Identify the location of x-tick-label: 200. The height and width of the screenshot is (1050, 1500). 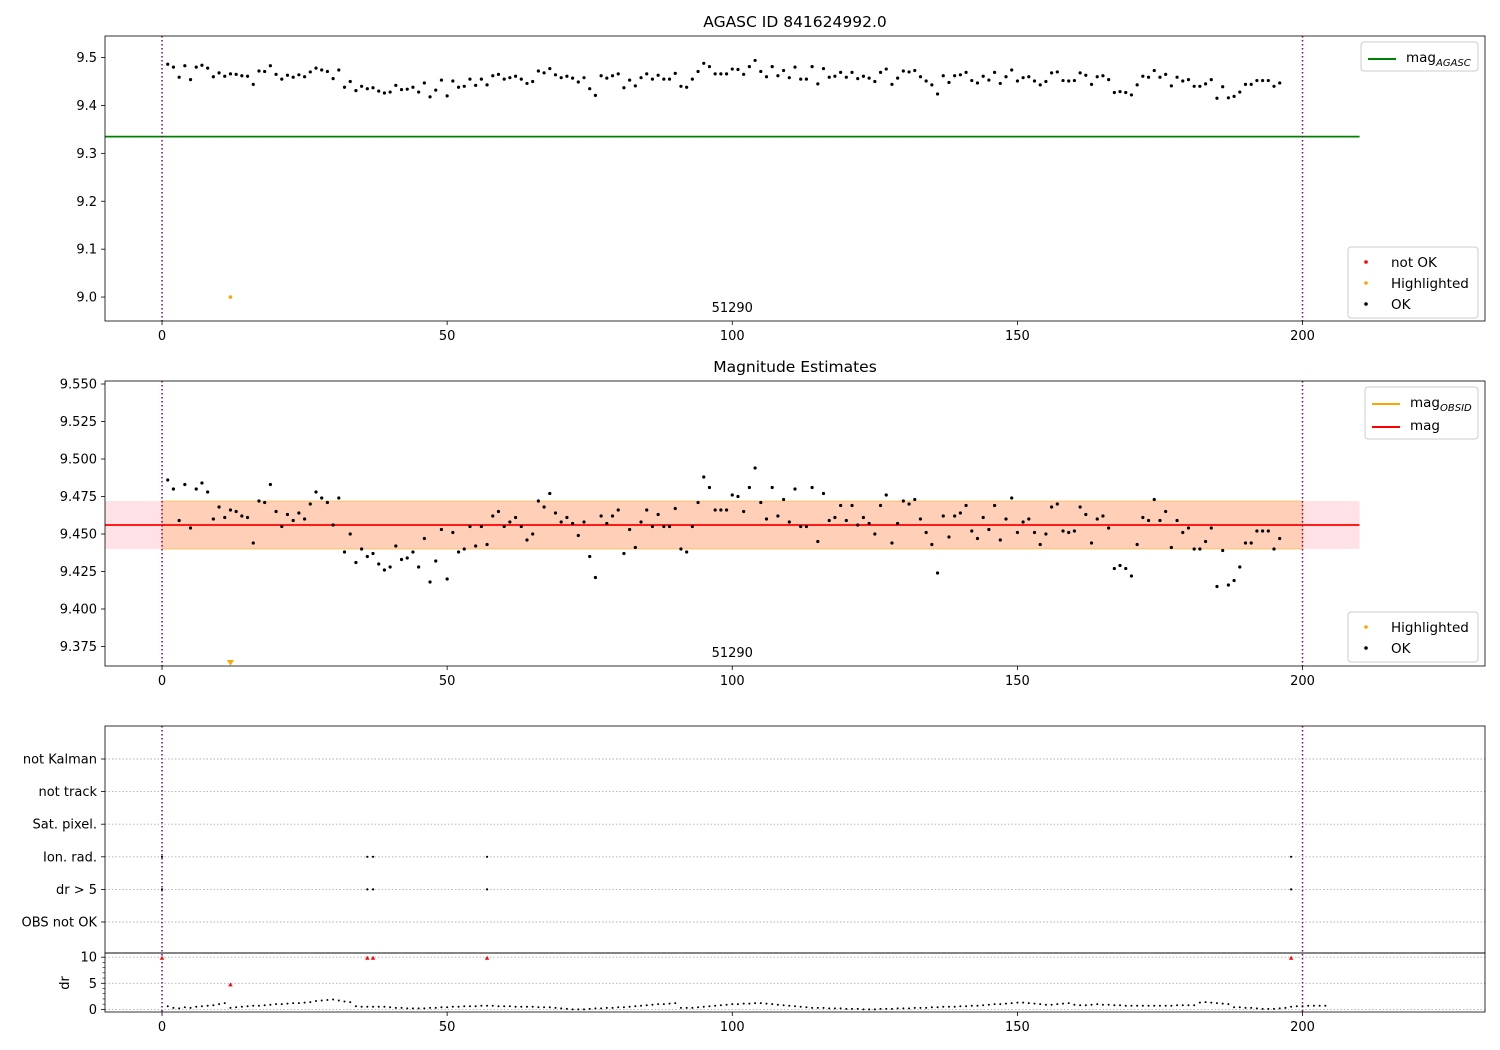
(1302, 1027).